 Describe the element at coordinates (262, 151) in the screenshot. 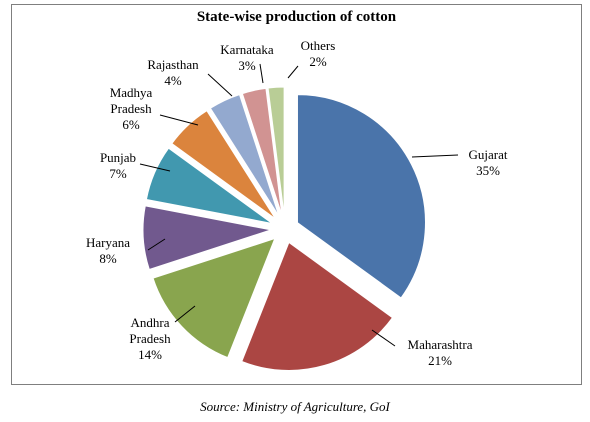

I see `pie-slice-karnataka` at that location.